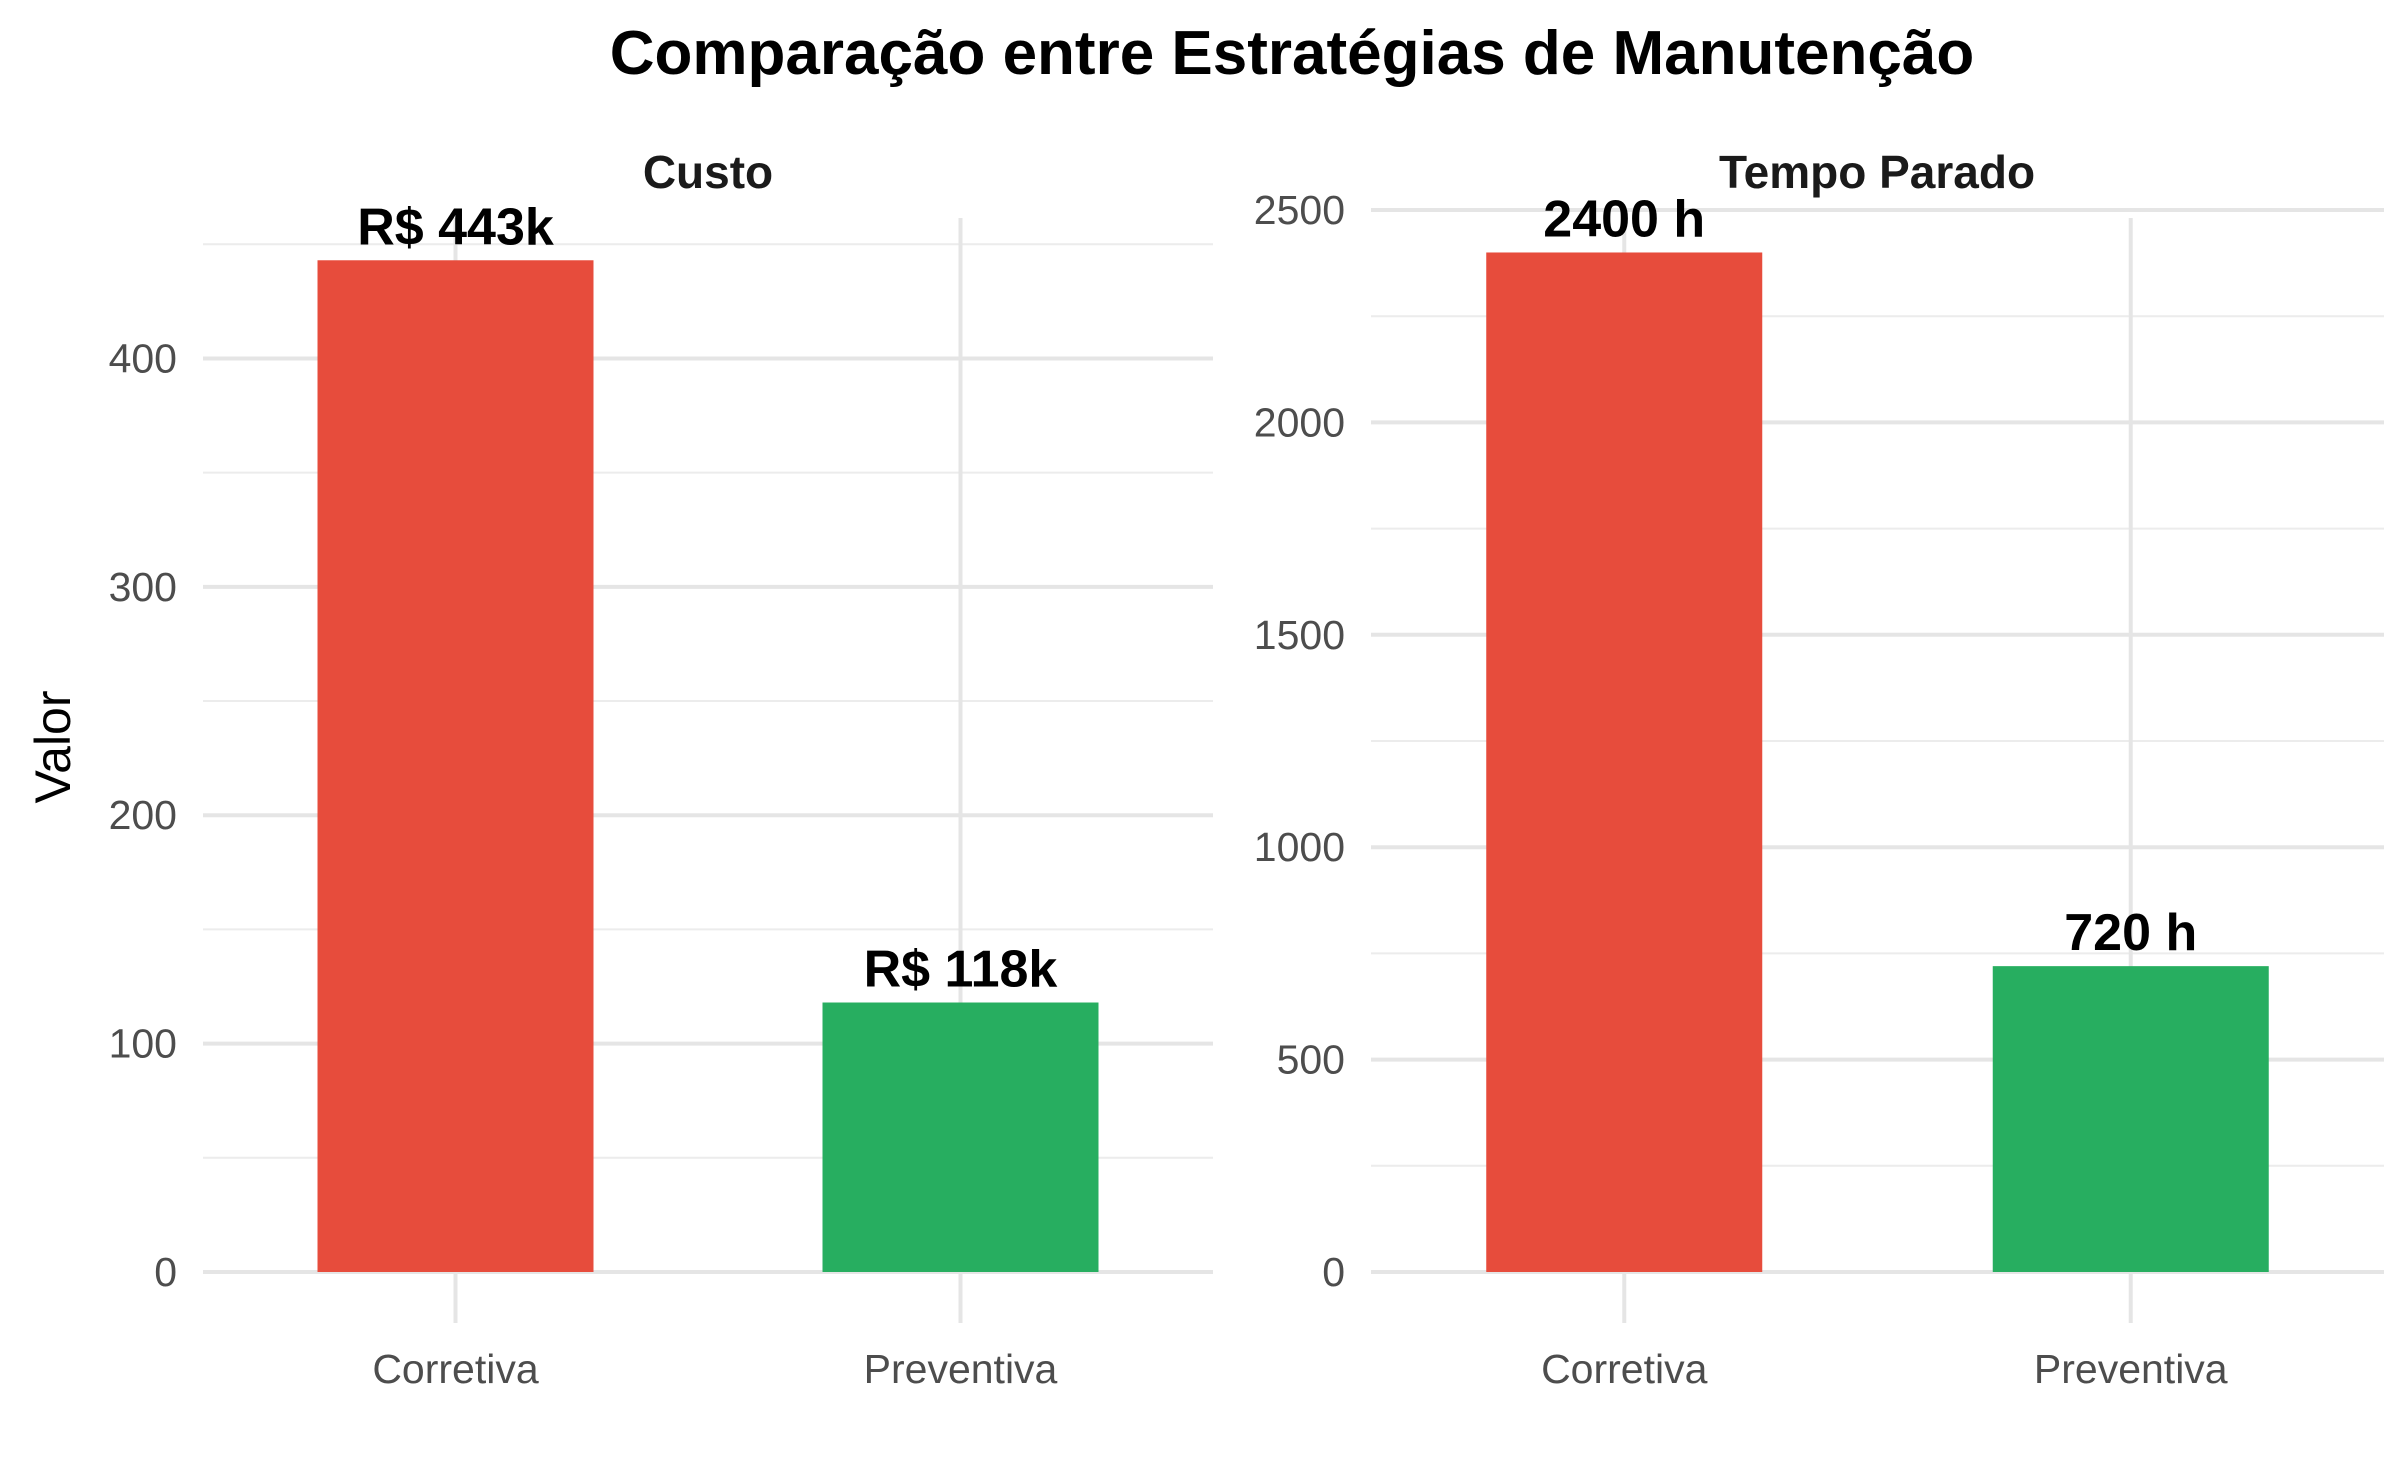 This screenshot has height=1483, width=2400. What do you see at coordinates (53, 746) in the screenshot?
I see `y-axis-label: Valor` at bounding box center [53, 746].